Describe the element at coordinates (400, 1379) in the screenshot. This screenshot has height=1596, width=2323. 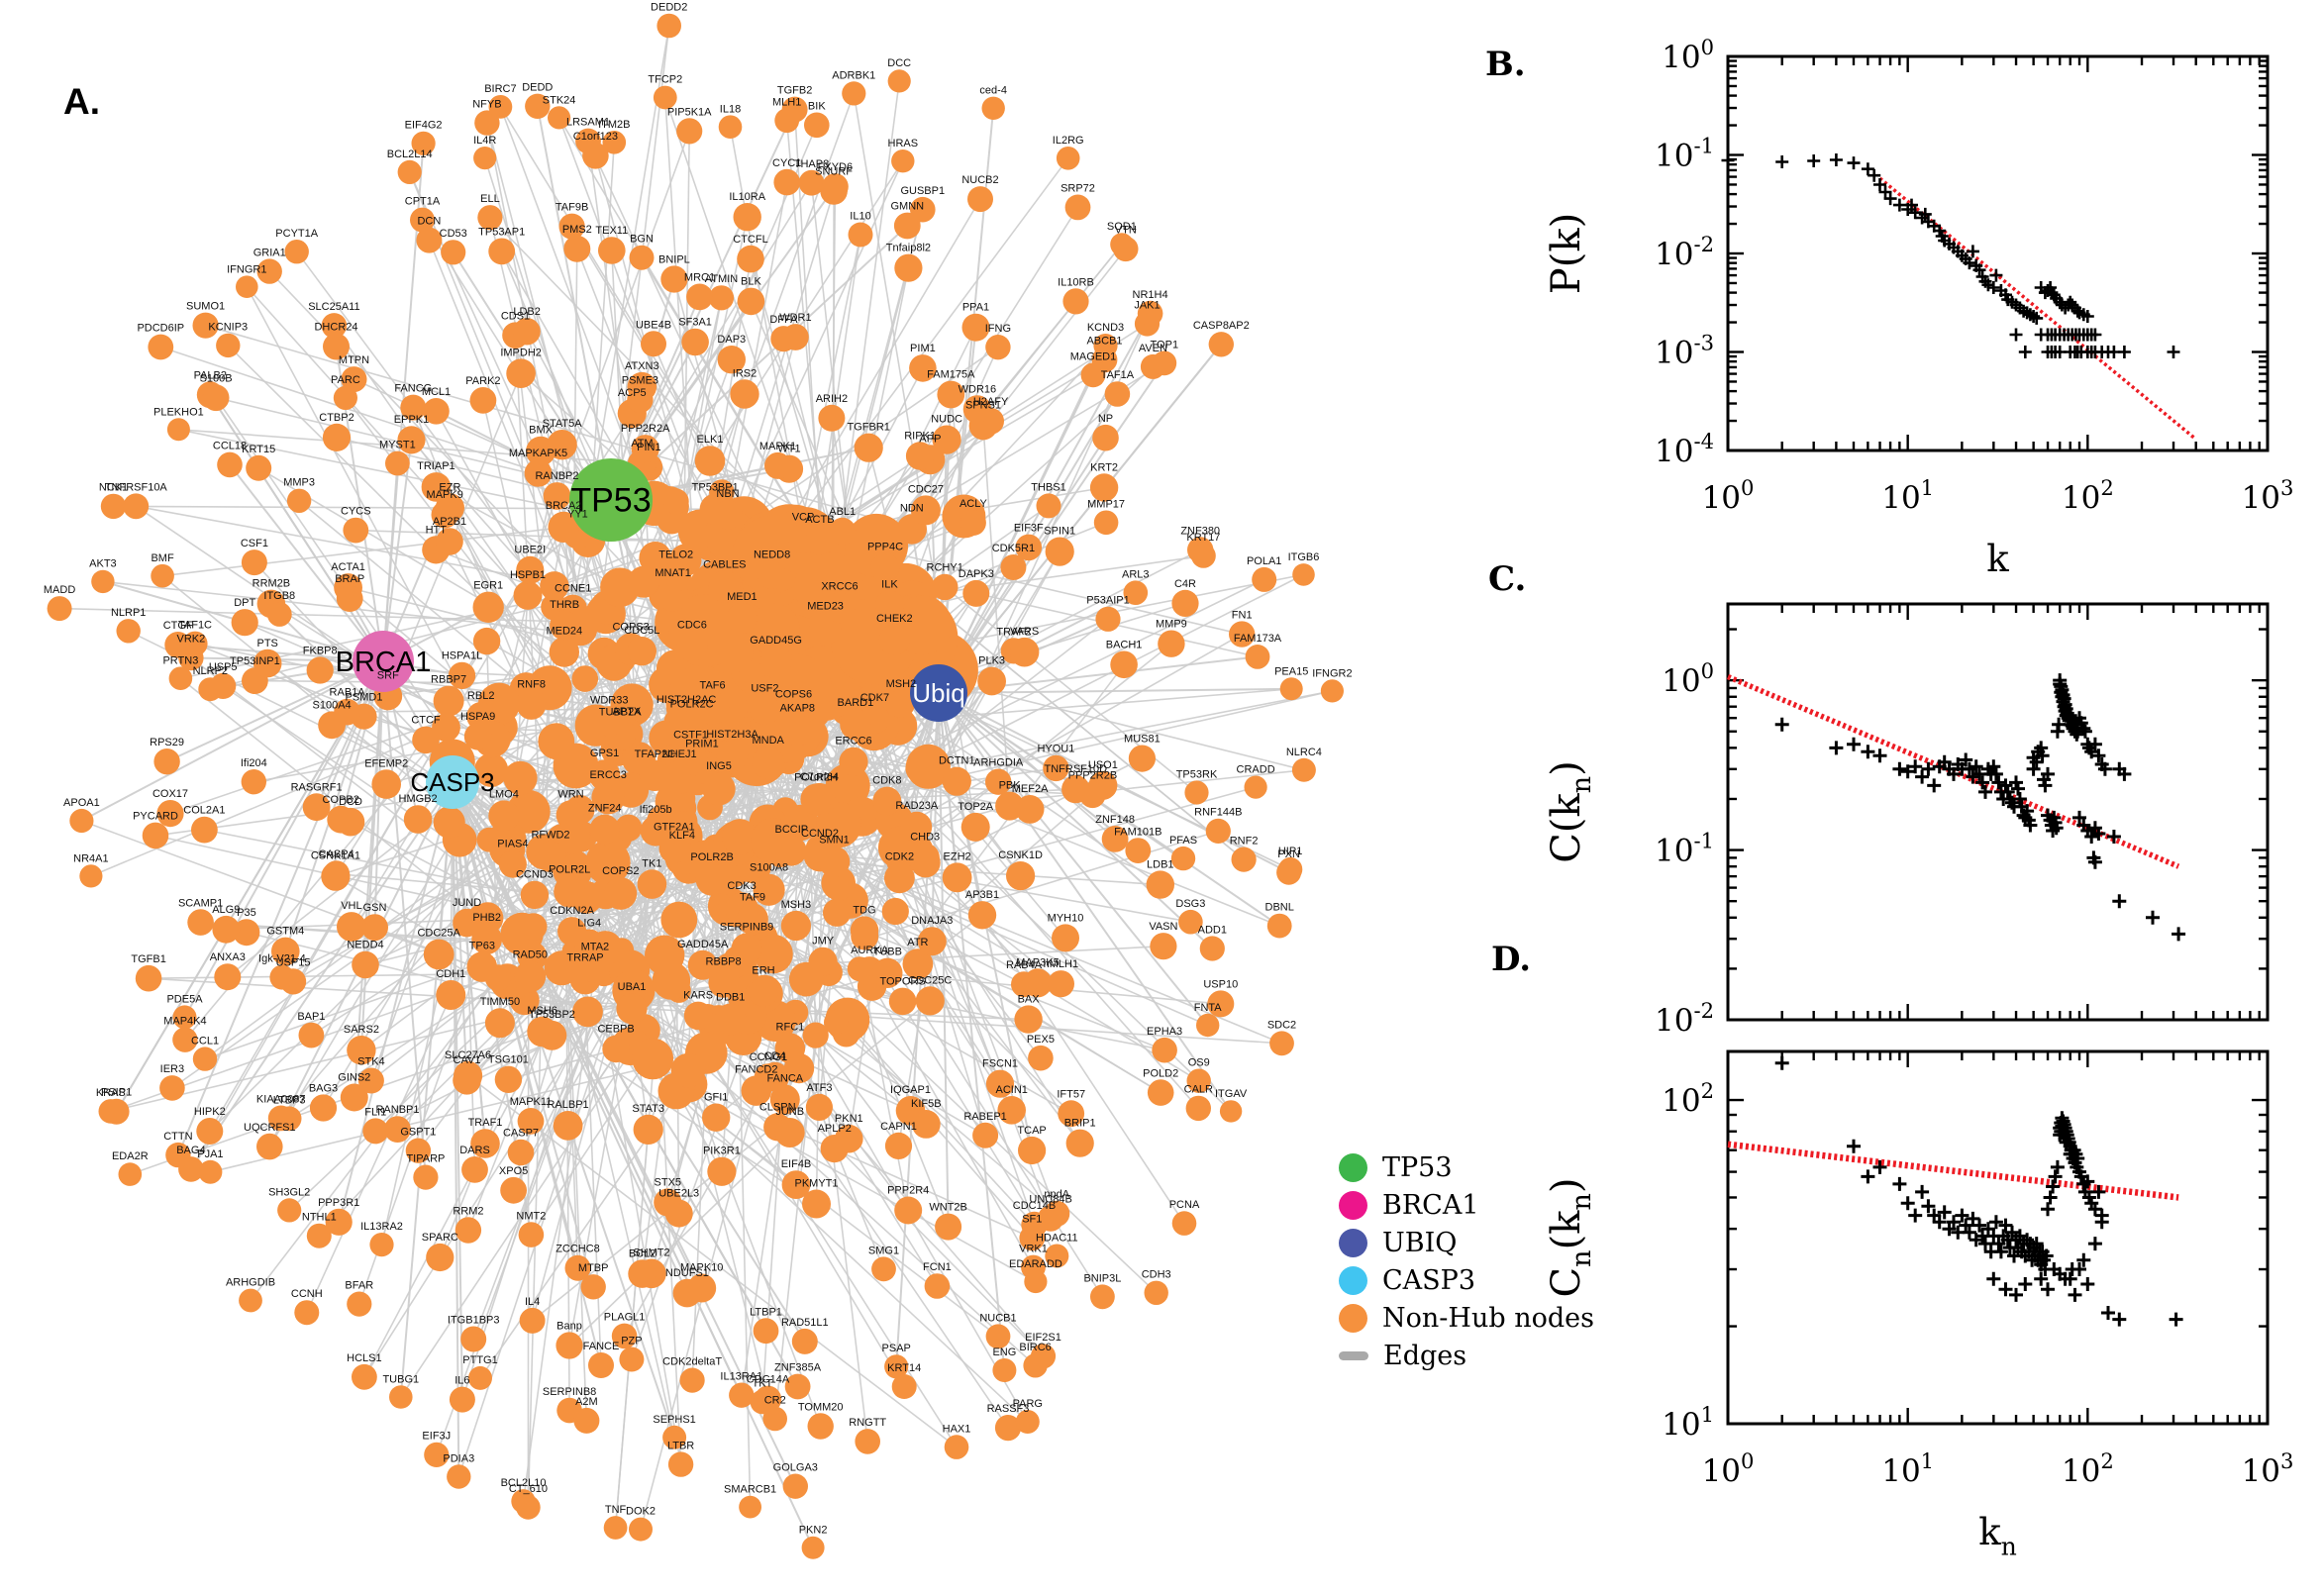
I see `network-node-label: TUBG1` at that location.